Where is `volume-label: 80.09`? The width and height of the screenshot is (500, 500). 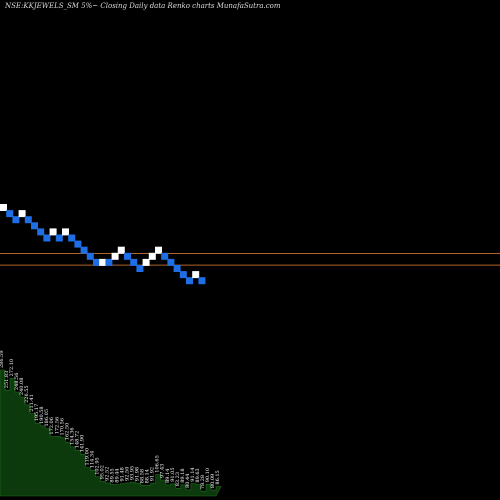
volume-label: 80.09 is located at coordinates (213, 481).